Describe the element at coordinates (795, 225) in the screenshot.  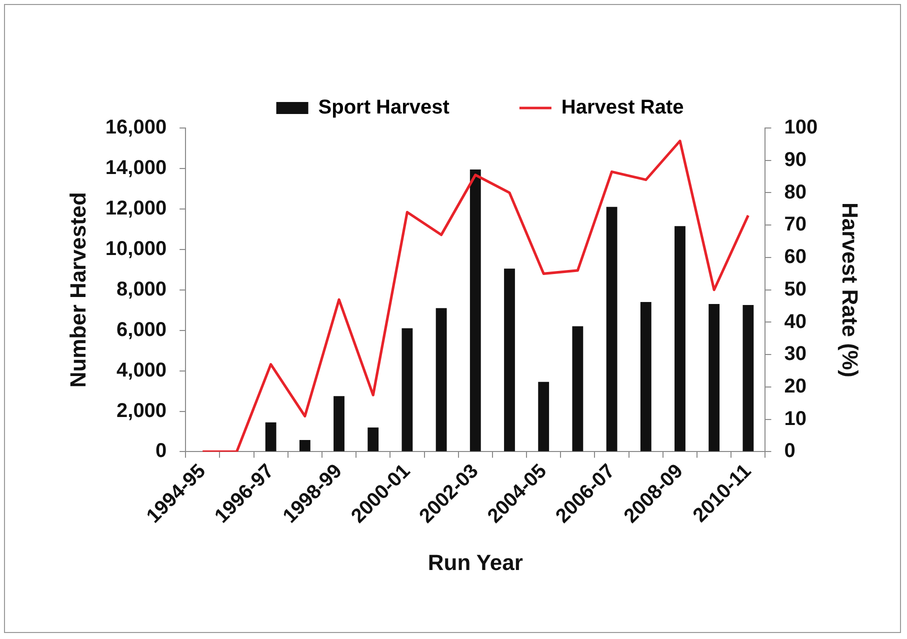
I see `y2-tick-label: 70` at that location.